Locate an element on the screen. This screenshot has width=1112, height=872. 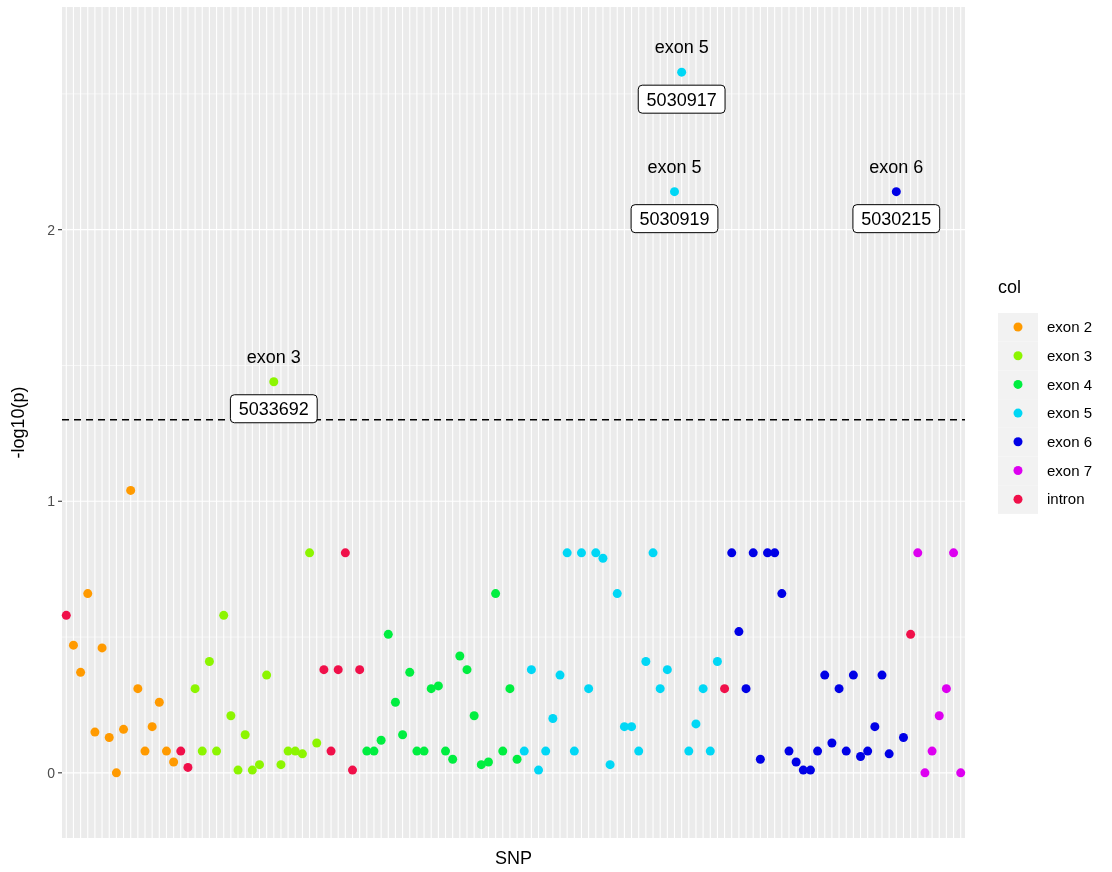
annotation: 5030215 is located at coordinates (896, 219).